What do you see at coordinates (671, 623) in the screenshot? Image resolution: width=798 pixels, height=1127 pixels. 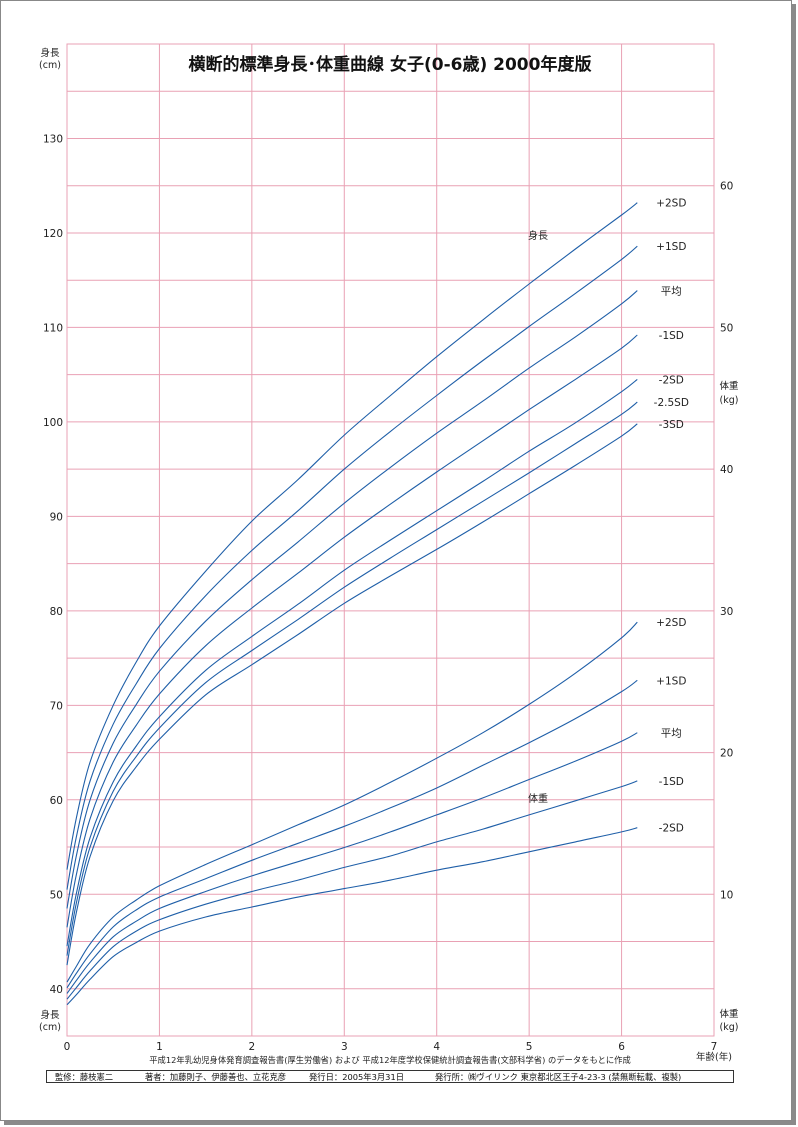 I see `weight-series-label: +2SD` at bounding box center [671, 623].